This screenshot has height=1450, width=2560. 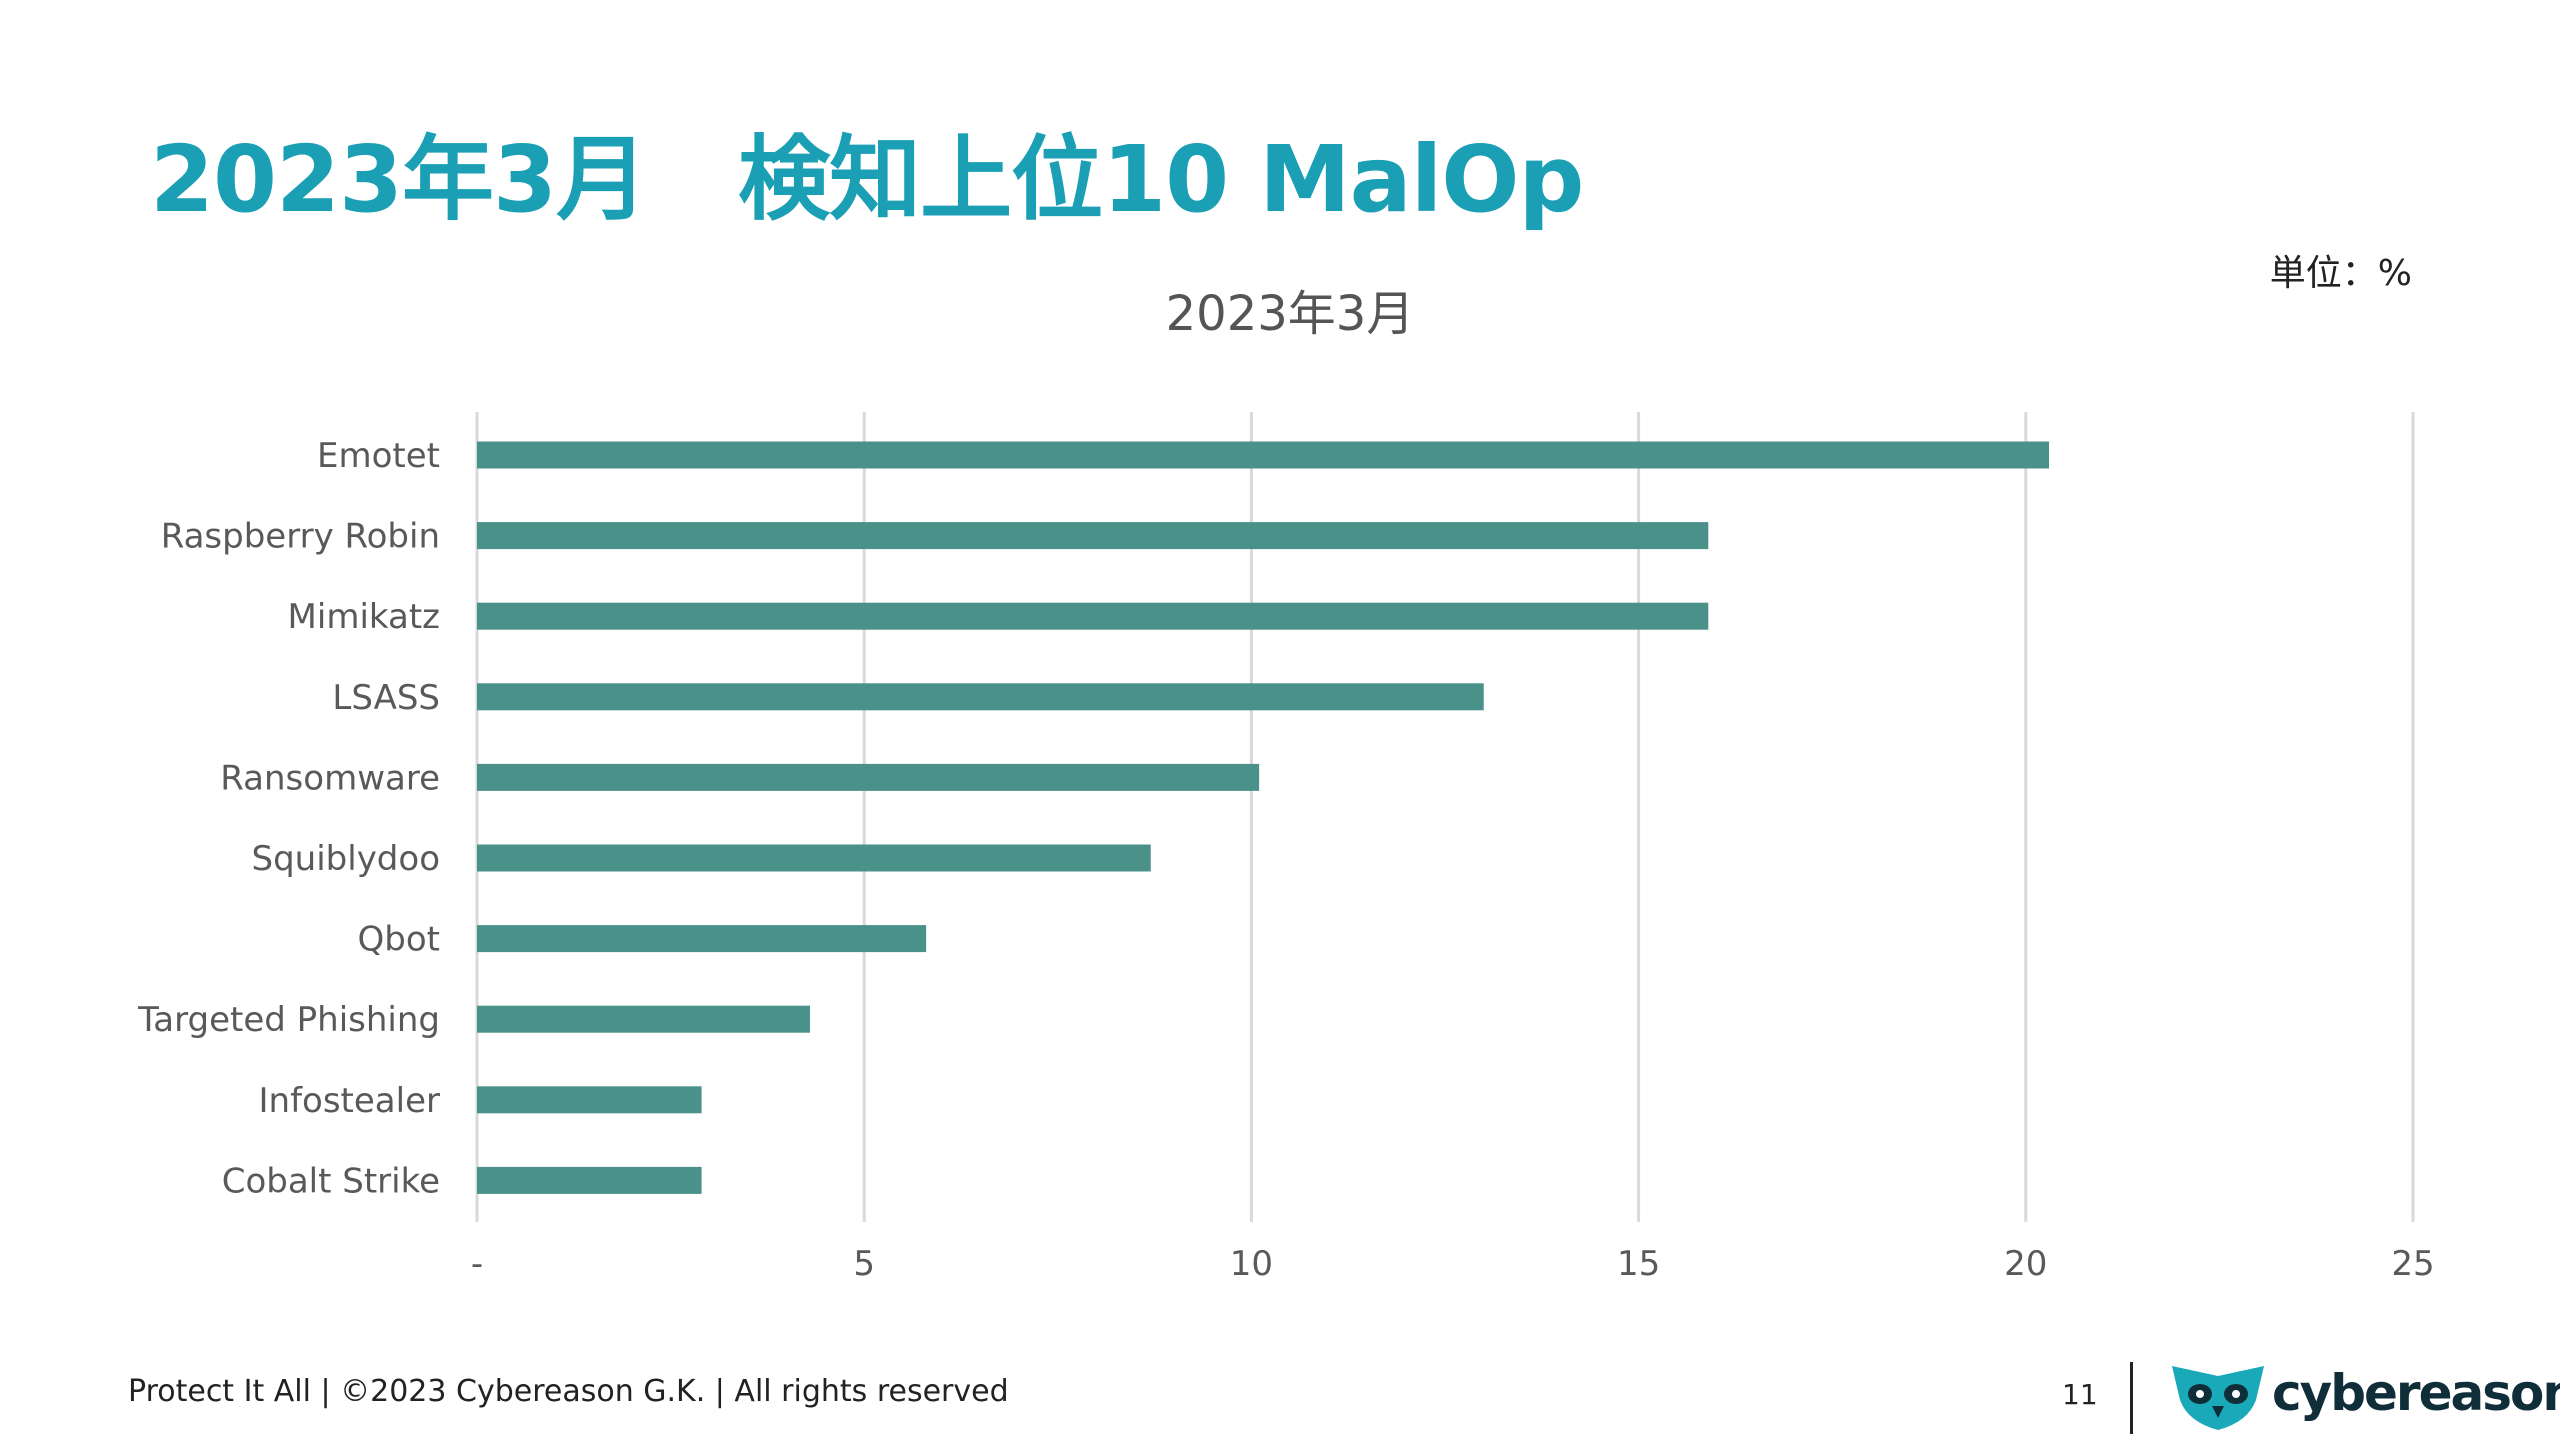 I want to click on category-label: Cobalt Strike, so click(x=331, y=1181).